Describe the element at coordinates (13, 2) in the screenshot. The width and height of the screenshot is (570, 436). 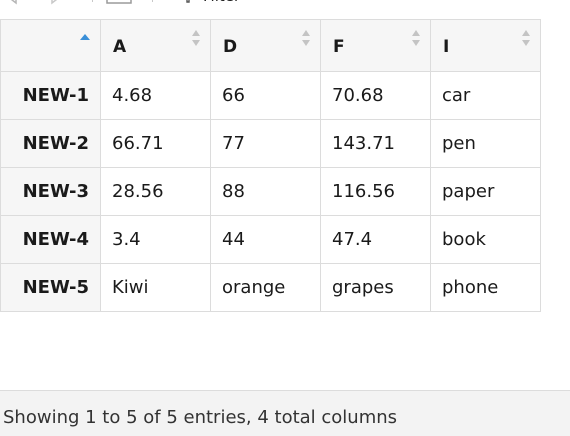
I see `arrow-left-icon` at that location.